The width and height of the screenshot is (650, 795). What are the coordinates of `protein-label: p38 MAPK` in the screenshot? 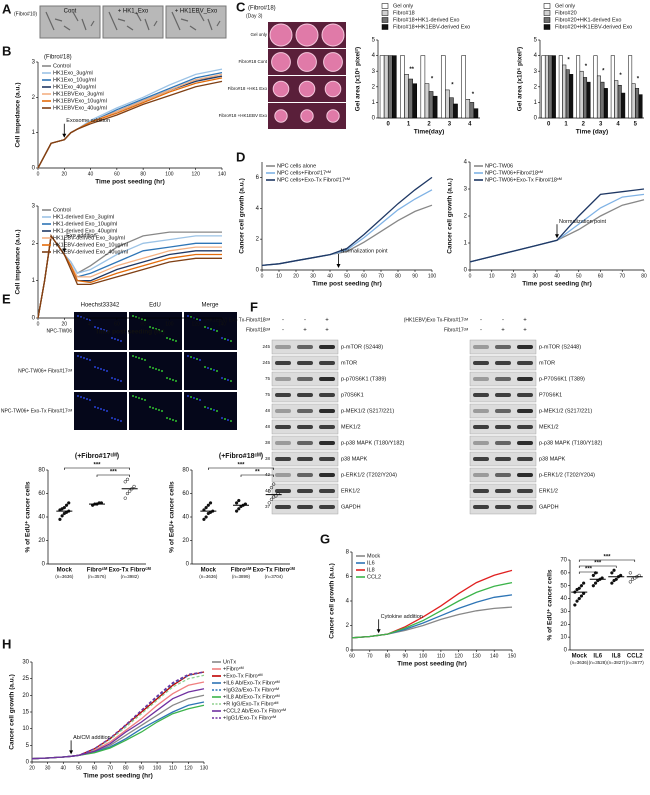 It's located at (354, 459).